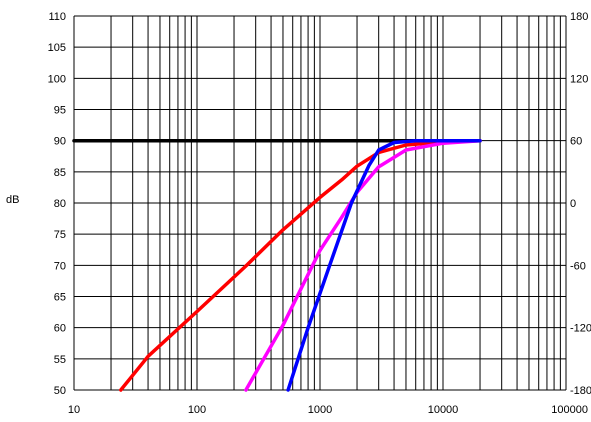 This screenshot has width=591, height=422. Describe the element at coordinates (580, 329) in the screenshot. I see `y2-tick-label: -120` at that location.